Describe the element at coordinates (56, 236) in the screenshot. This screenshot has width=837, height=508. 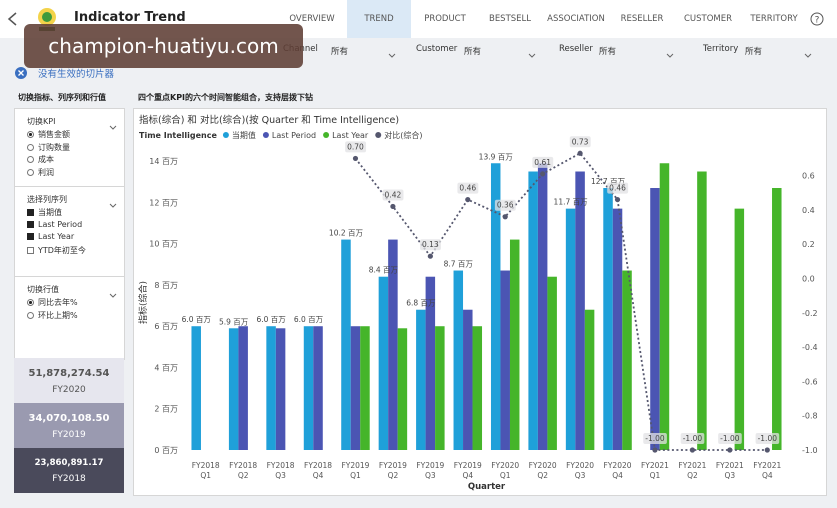
I see `option-label: Last Year` at that location.